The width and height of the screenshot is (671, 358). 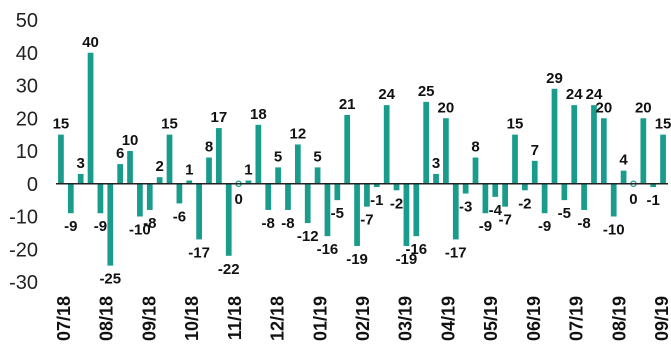 I want to click on data-label: 2, so click(x=159, y=166).